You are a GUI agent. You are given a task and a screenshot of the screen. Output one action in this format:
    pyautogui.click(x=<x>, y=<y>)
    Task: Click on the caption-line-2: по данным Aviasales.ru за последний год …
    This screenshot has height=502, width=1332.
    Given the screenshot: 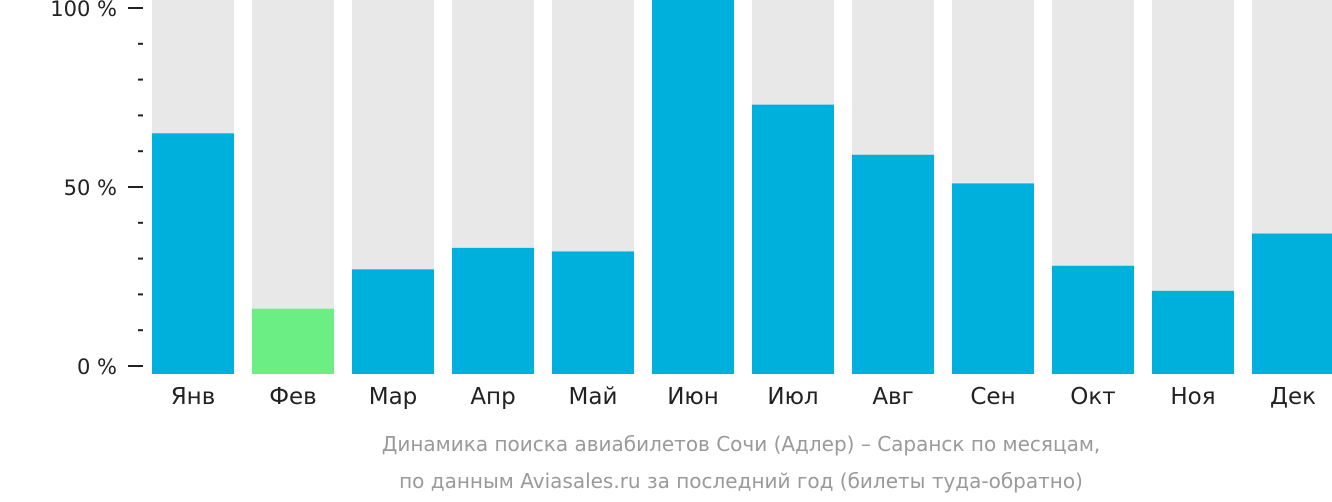 What is the action you would take?
    pyautogui.click(x=741, y=481)
    